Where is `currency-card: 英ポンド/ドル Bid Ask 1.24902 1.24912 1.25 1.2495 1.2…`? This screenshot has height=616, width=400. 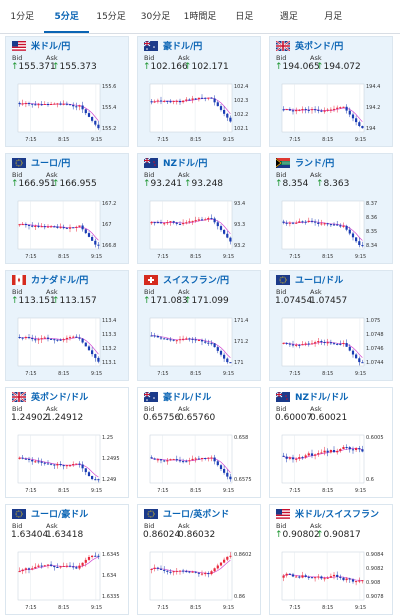
currency-card: 英ポンド/ドル Bid Ask 1.24902 1.24912 1.25 1.2495 1.2… is located at coordinates (67, 442).